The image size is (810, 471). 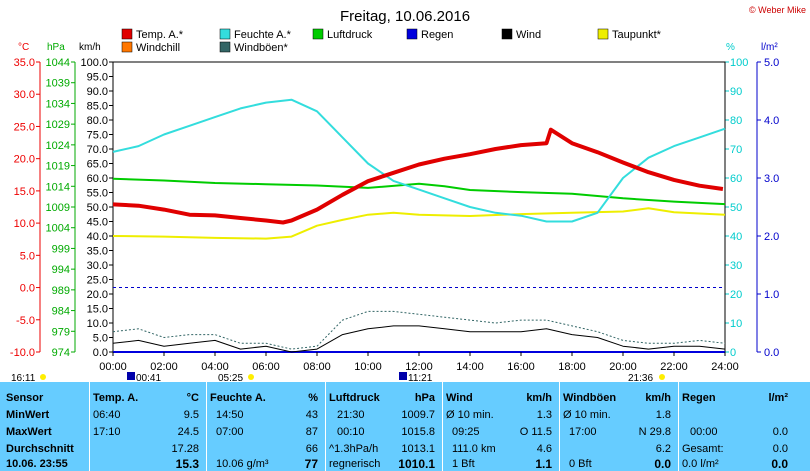 What do you see at coordinates (97, 194) in the screenshot?
I see `wind-tick-label: 55.0` at bounding box center [97, 194].